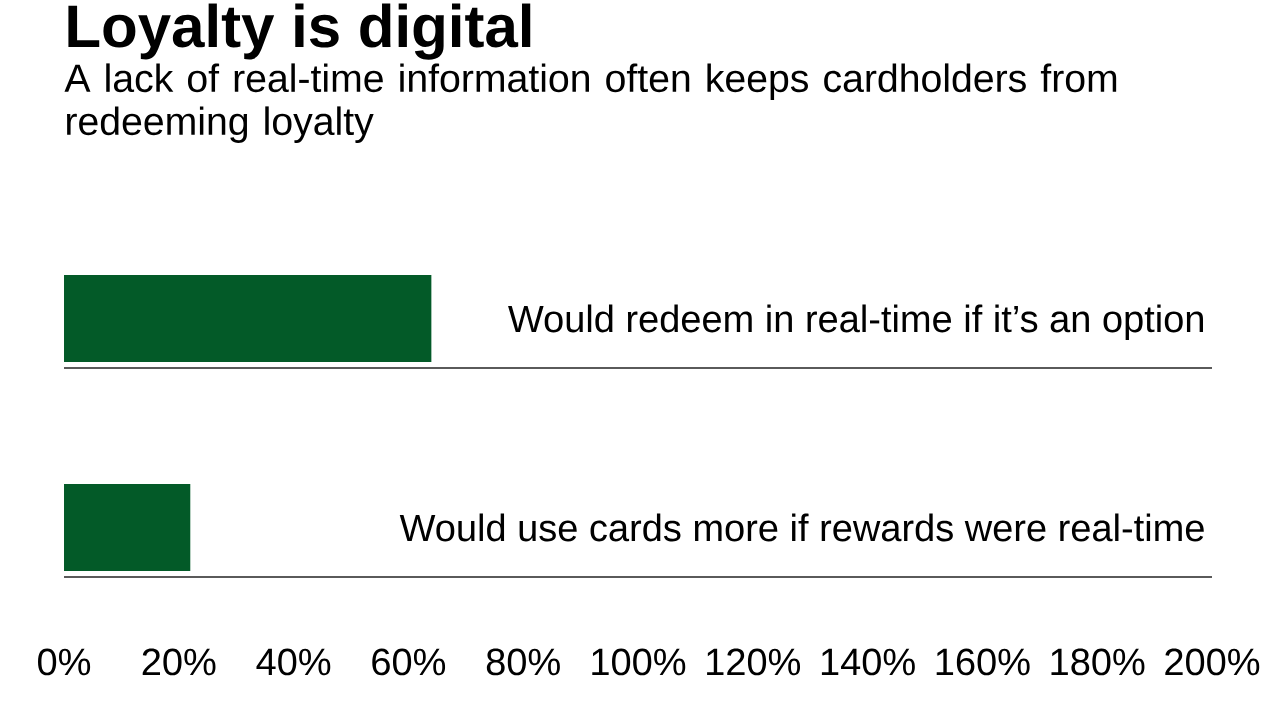 This screenshot has height=720, width=1280. What do you see at coordinates (293, 662) in the screenshot?
I see `x-tick-label: 40%` at bounding box center [293, 662].